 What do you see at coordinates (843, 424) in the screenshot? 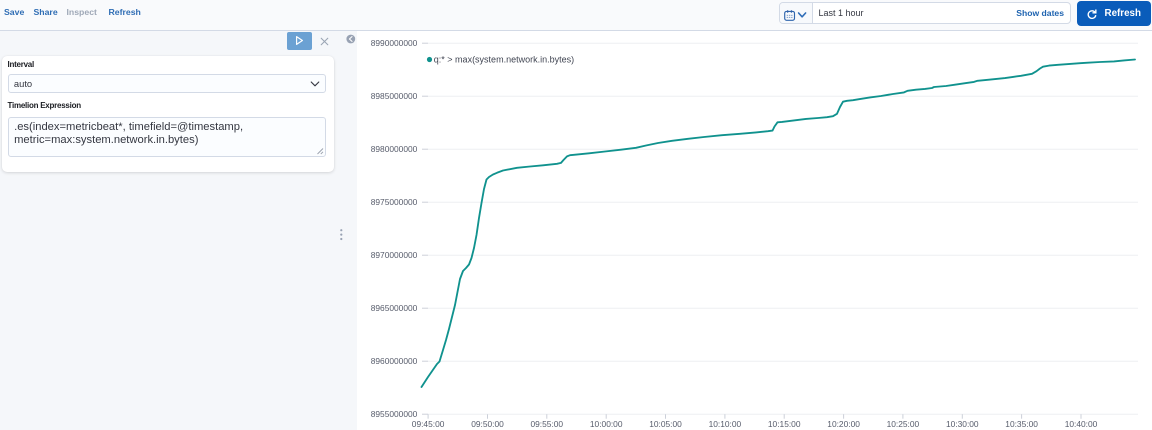
I see `svg-text: 10:20:00` at bounding box center [843, 424].